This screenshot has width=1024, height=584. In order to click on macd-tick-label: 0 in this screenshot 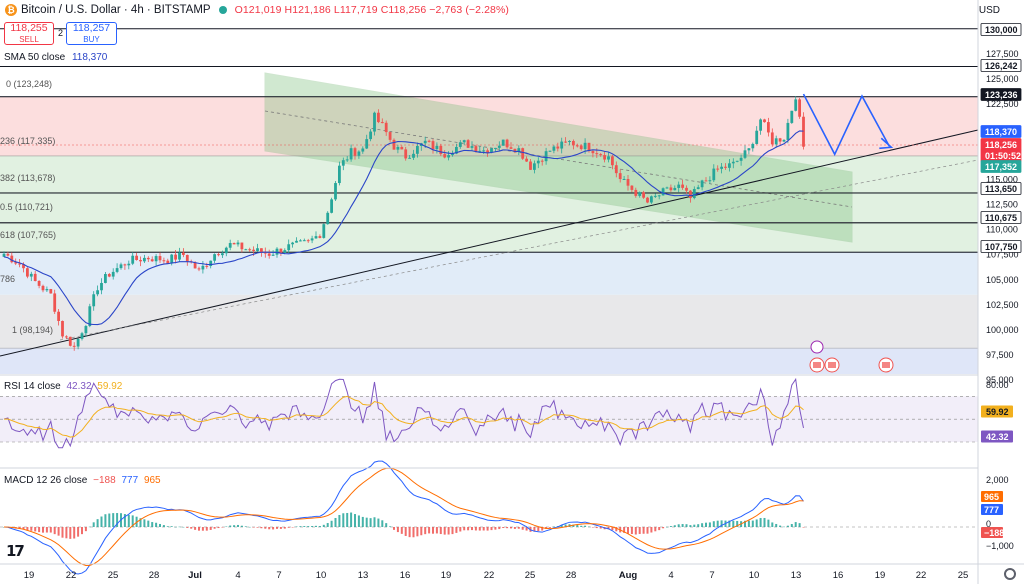, I will do `click(988, 524)`.